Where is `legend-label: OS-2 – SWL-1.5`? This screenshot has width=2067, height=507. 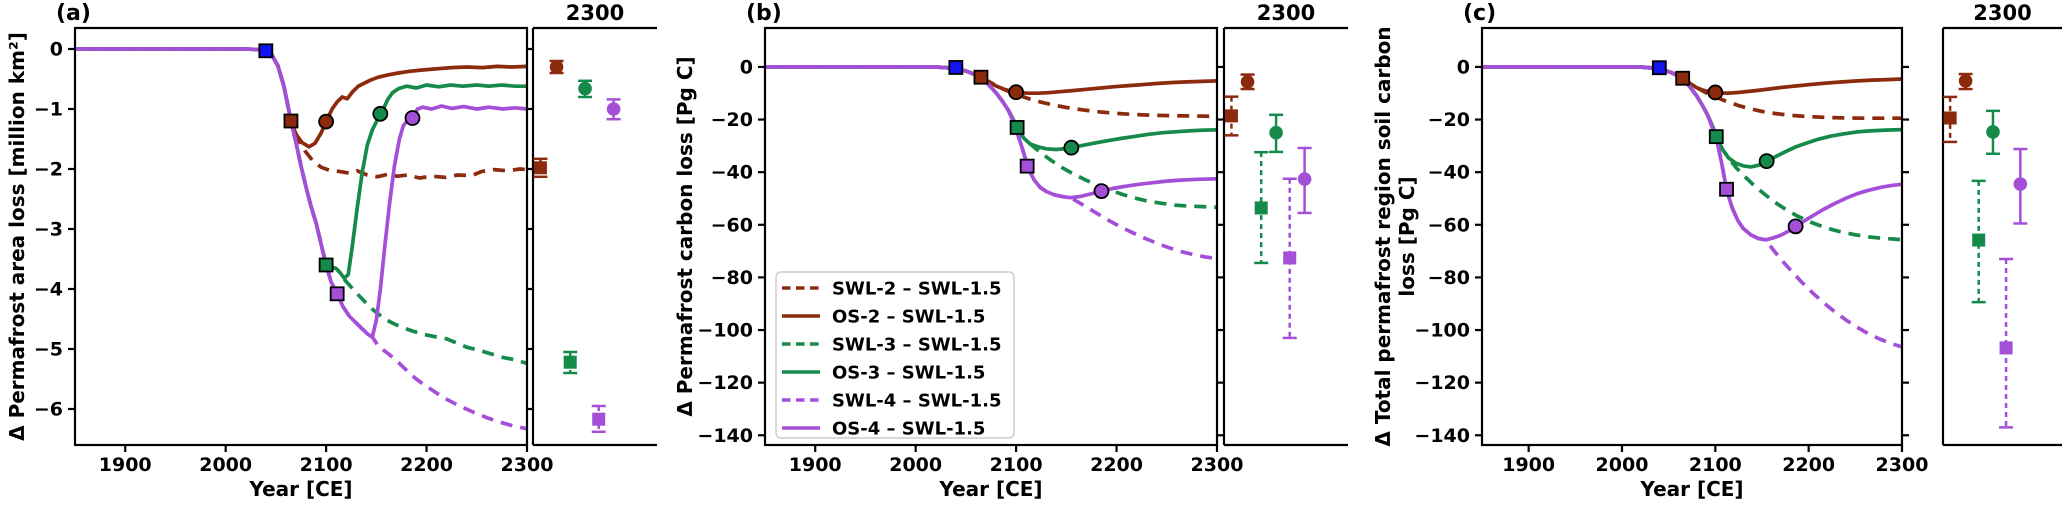
legend-label: OS-2 – SWL-1.5 is located at coordinates (908, 317).